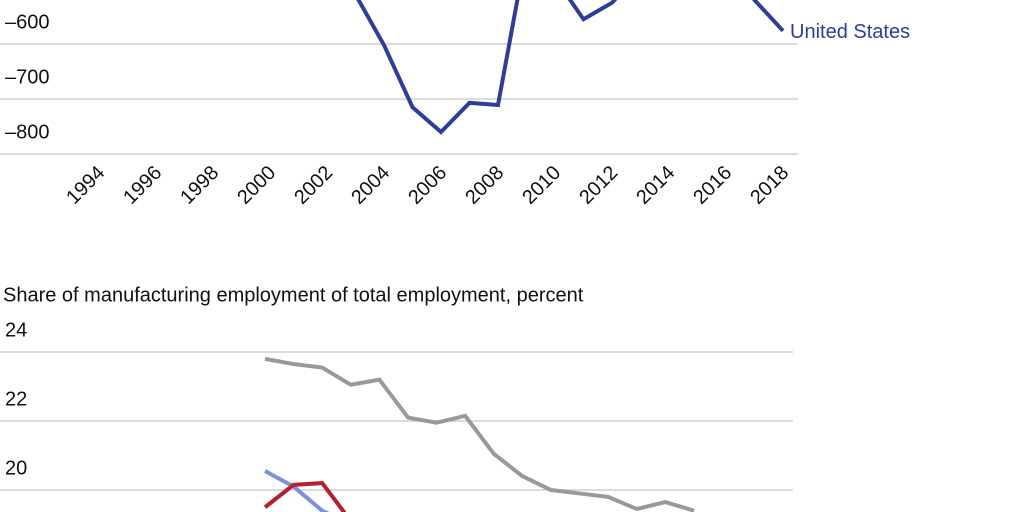  Describe the element at coordinates (712, 185) in the screenshot. I see `x-tick-label: 2016` at that location.